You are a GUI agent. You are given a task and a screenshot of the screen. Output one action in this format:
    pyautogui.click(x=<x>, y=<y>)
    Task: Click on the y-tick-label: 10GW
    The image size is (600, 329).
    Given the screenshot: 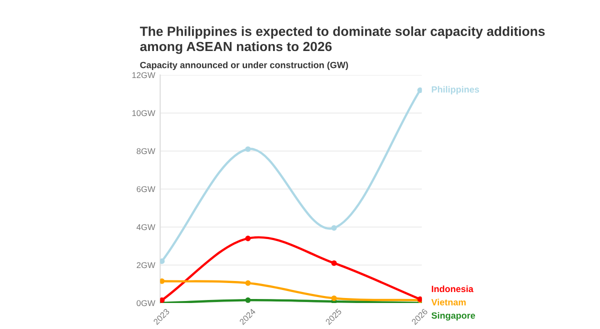 What is the action you would take?
    pyautogui.click(x=144, y=113)
    